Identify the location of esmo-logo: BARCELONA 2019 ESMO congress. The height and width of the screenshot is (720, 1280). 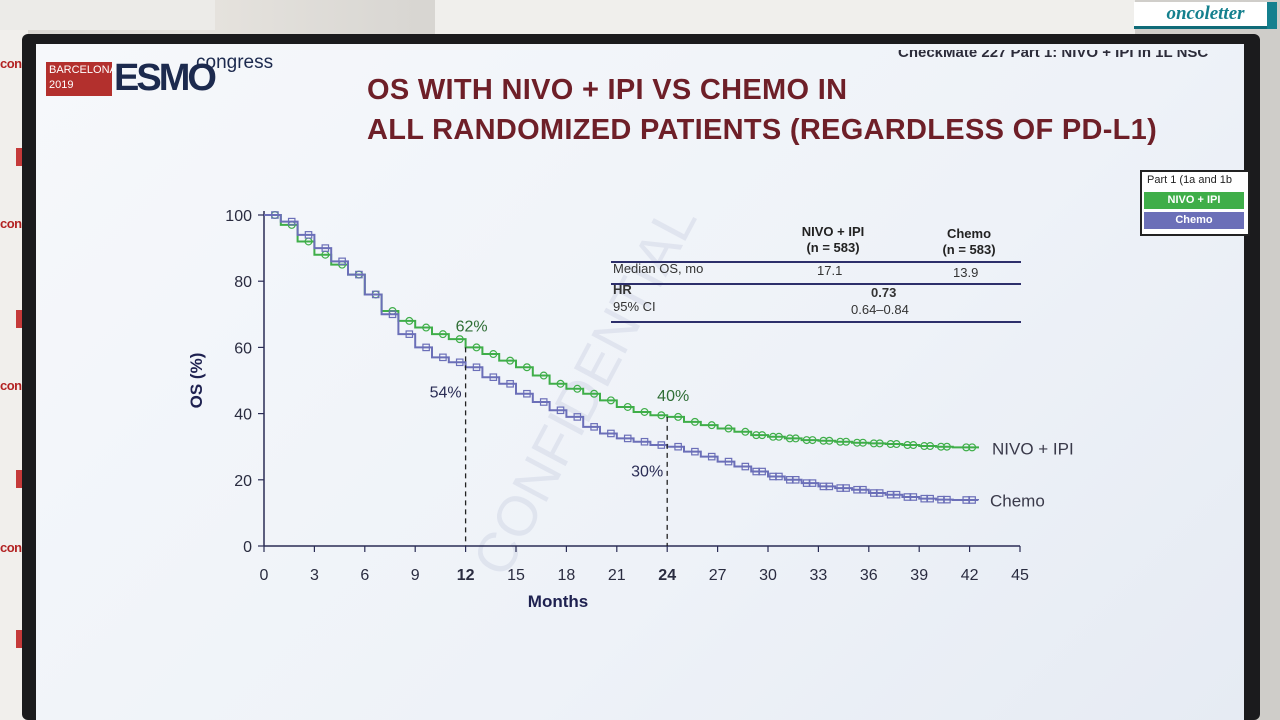
(161, 76).